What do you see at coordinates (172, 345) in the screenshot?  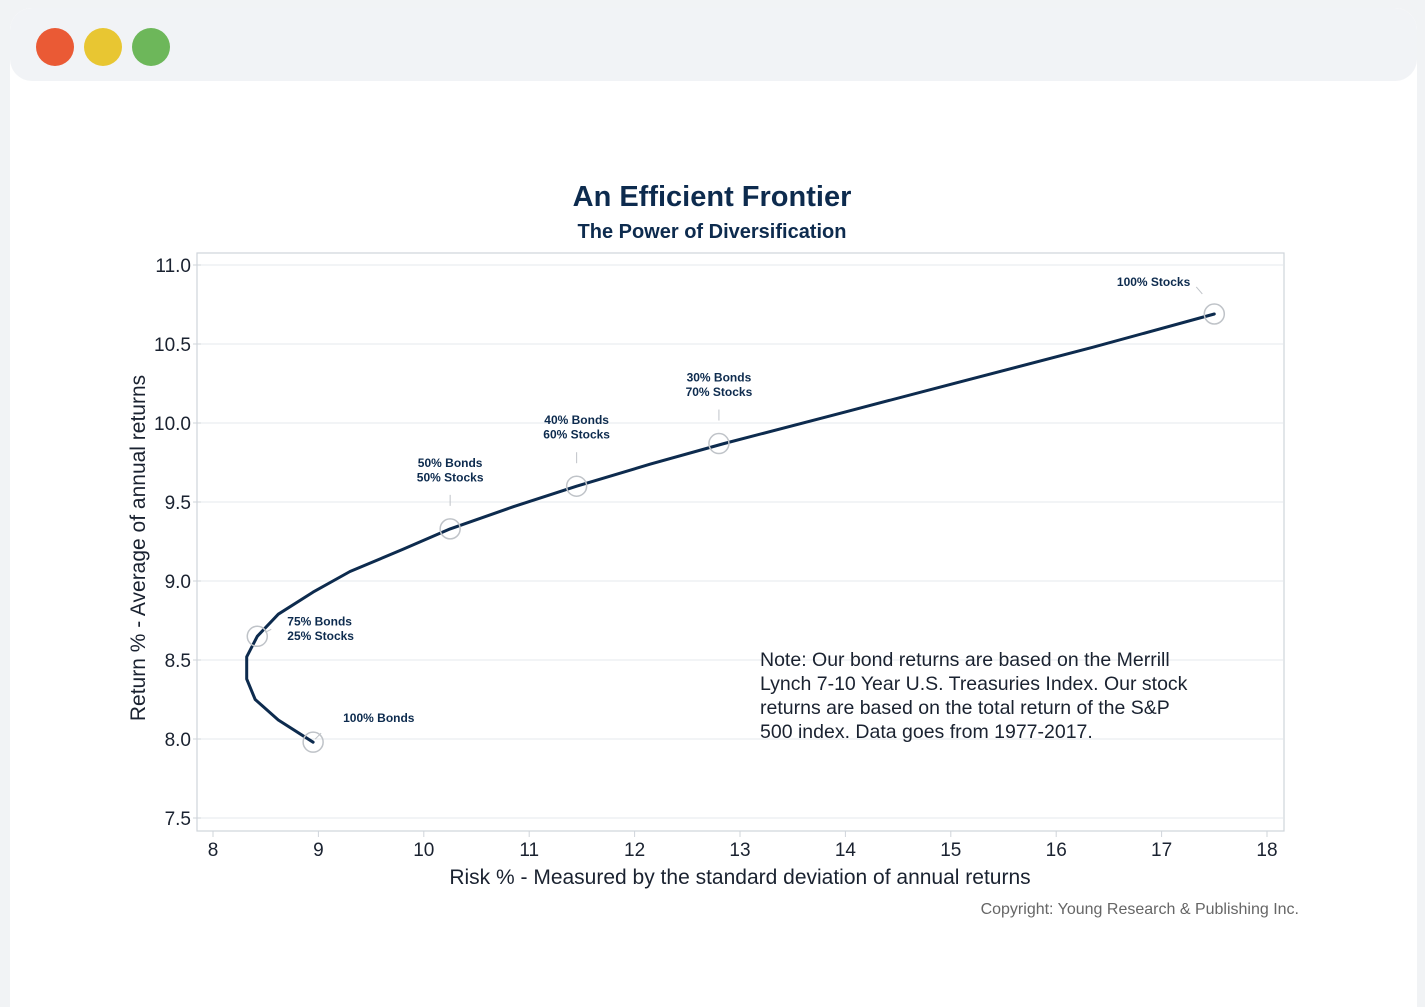 I see `y-tick-label: 10.5` at bounding box center [172, 345].